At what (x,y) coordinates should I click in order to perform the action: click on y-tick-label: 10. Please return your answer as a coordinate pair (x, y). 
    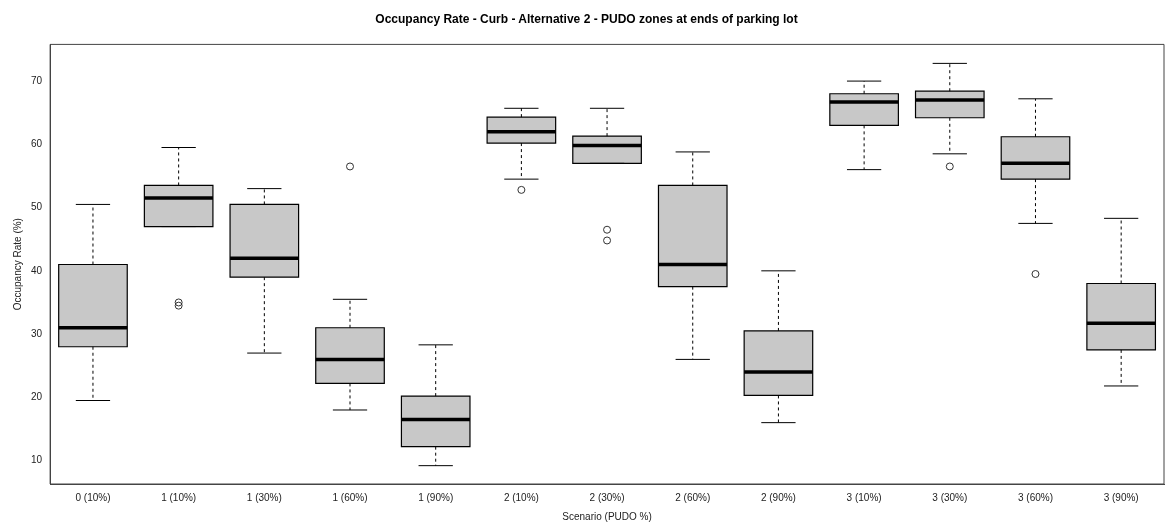
    Looking at the image, I should click on (37, 460).